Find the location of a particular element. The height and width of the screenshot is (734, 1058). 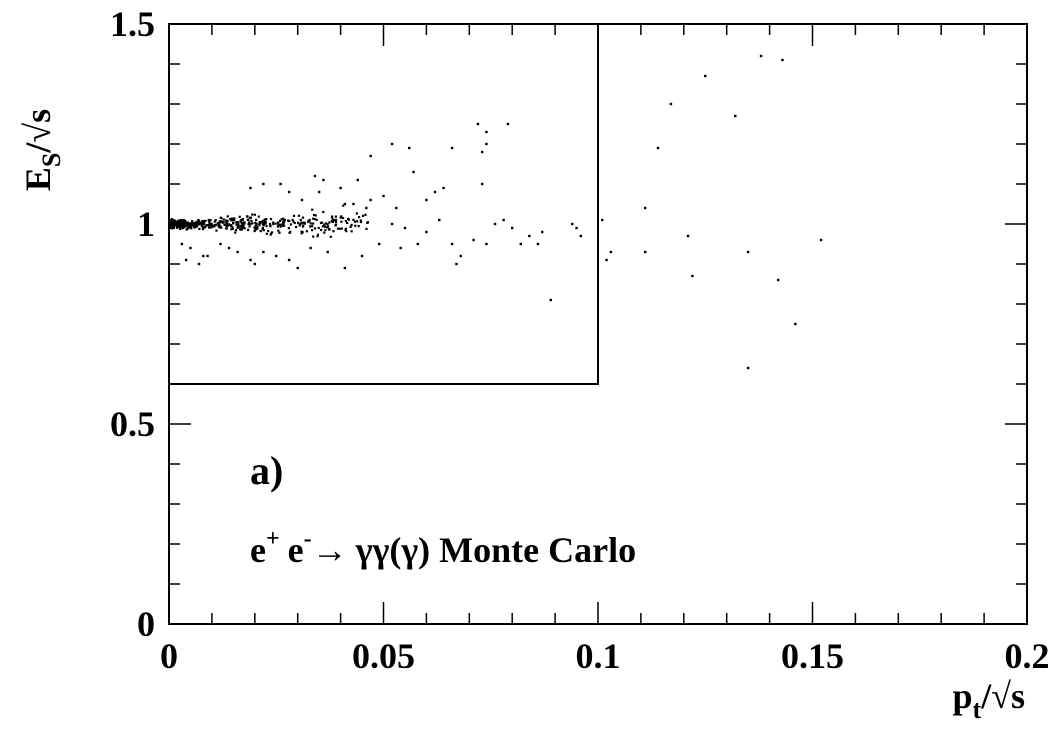

process-sup-plus: + is located at coordinates (273, 539).